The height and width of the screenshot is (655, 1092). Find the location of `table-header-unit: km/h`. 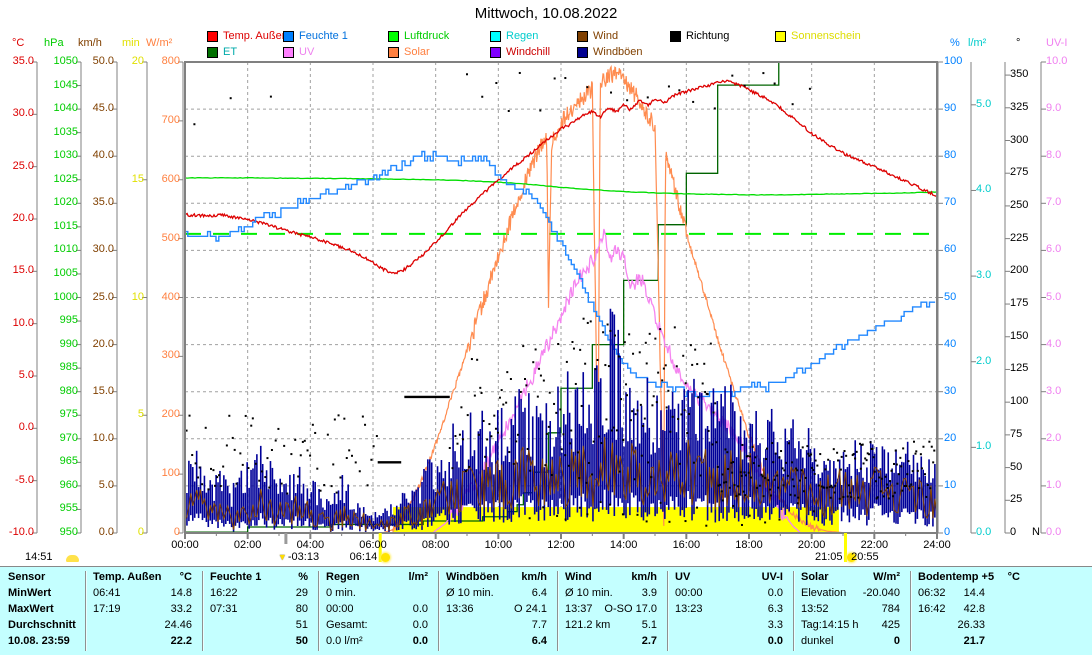

table-header-unit: km/h is located at coordinates (644, 577).